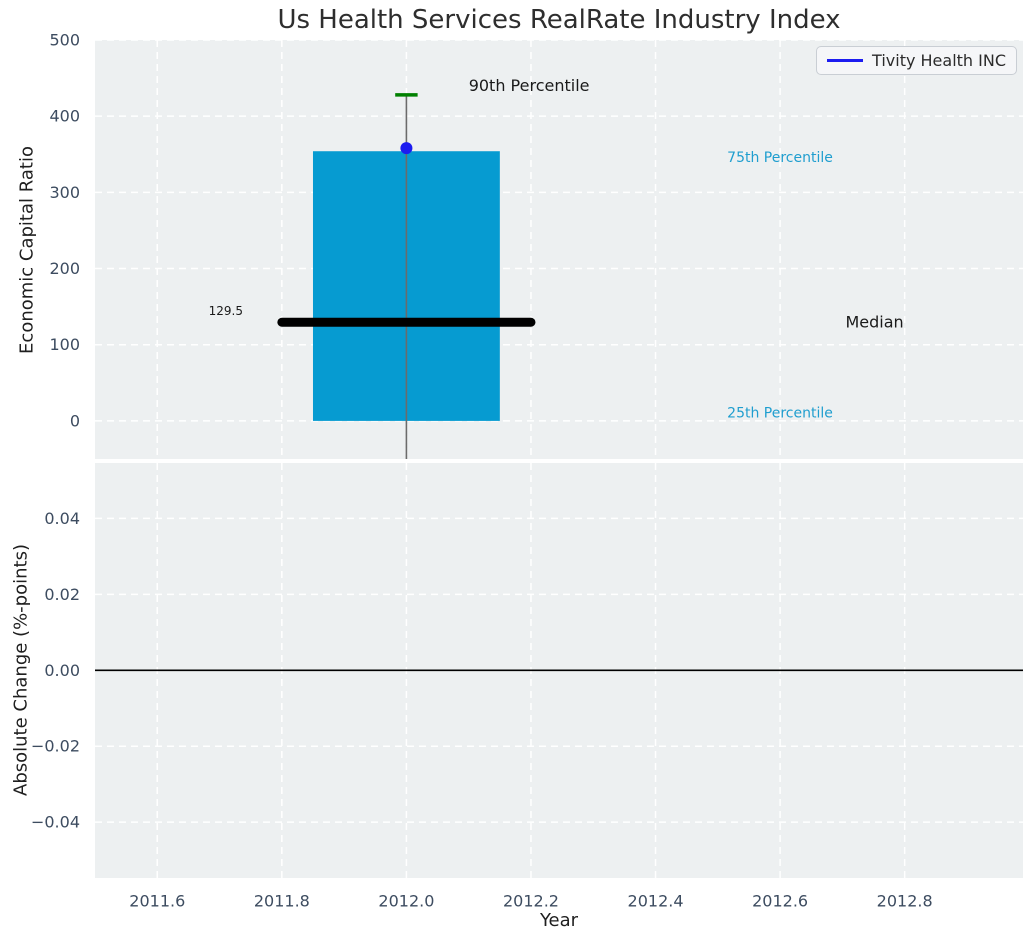 This screenshot has width=1034, height=942. I want to click on x-tick-label: 2012.0, so click(406, 901).